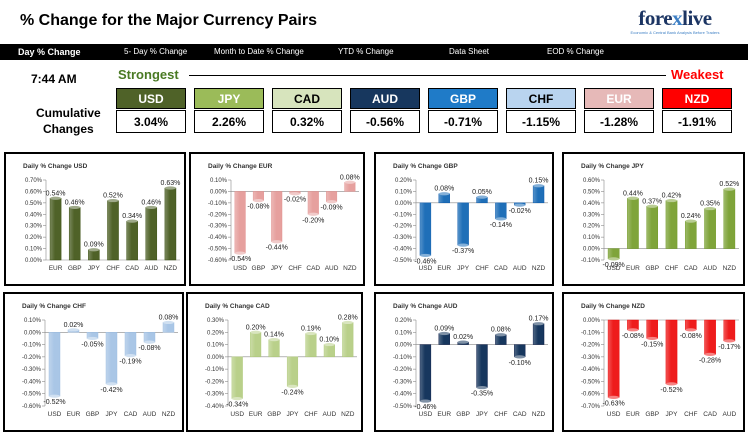 This screenshot has width=748, height=435. What do you see at coordinates (538, 194) in the screenshot?
I see `bar-nzd` at bounding box center [538, 194].